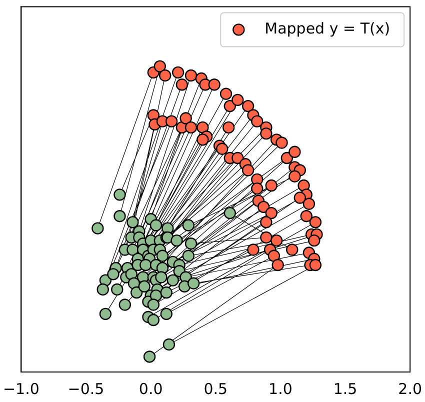 This screenshot has height=402, width=425. I want to click on x-tick-label: 1.5, so click(345, 389).